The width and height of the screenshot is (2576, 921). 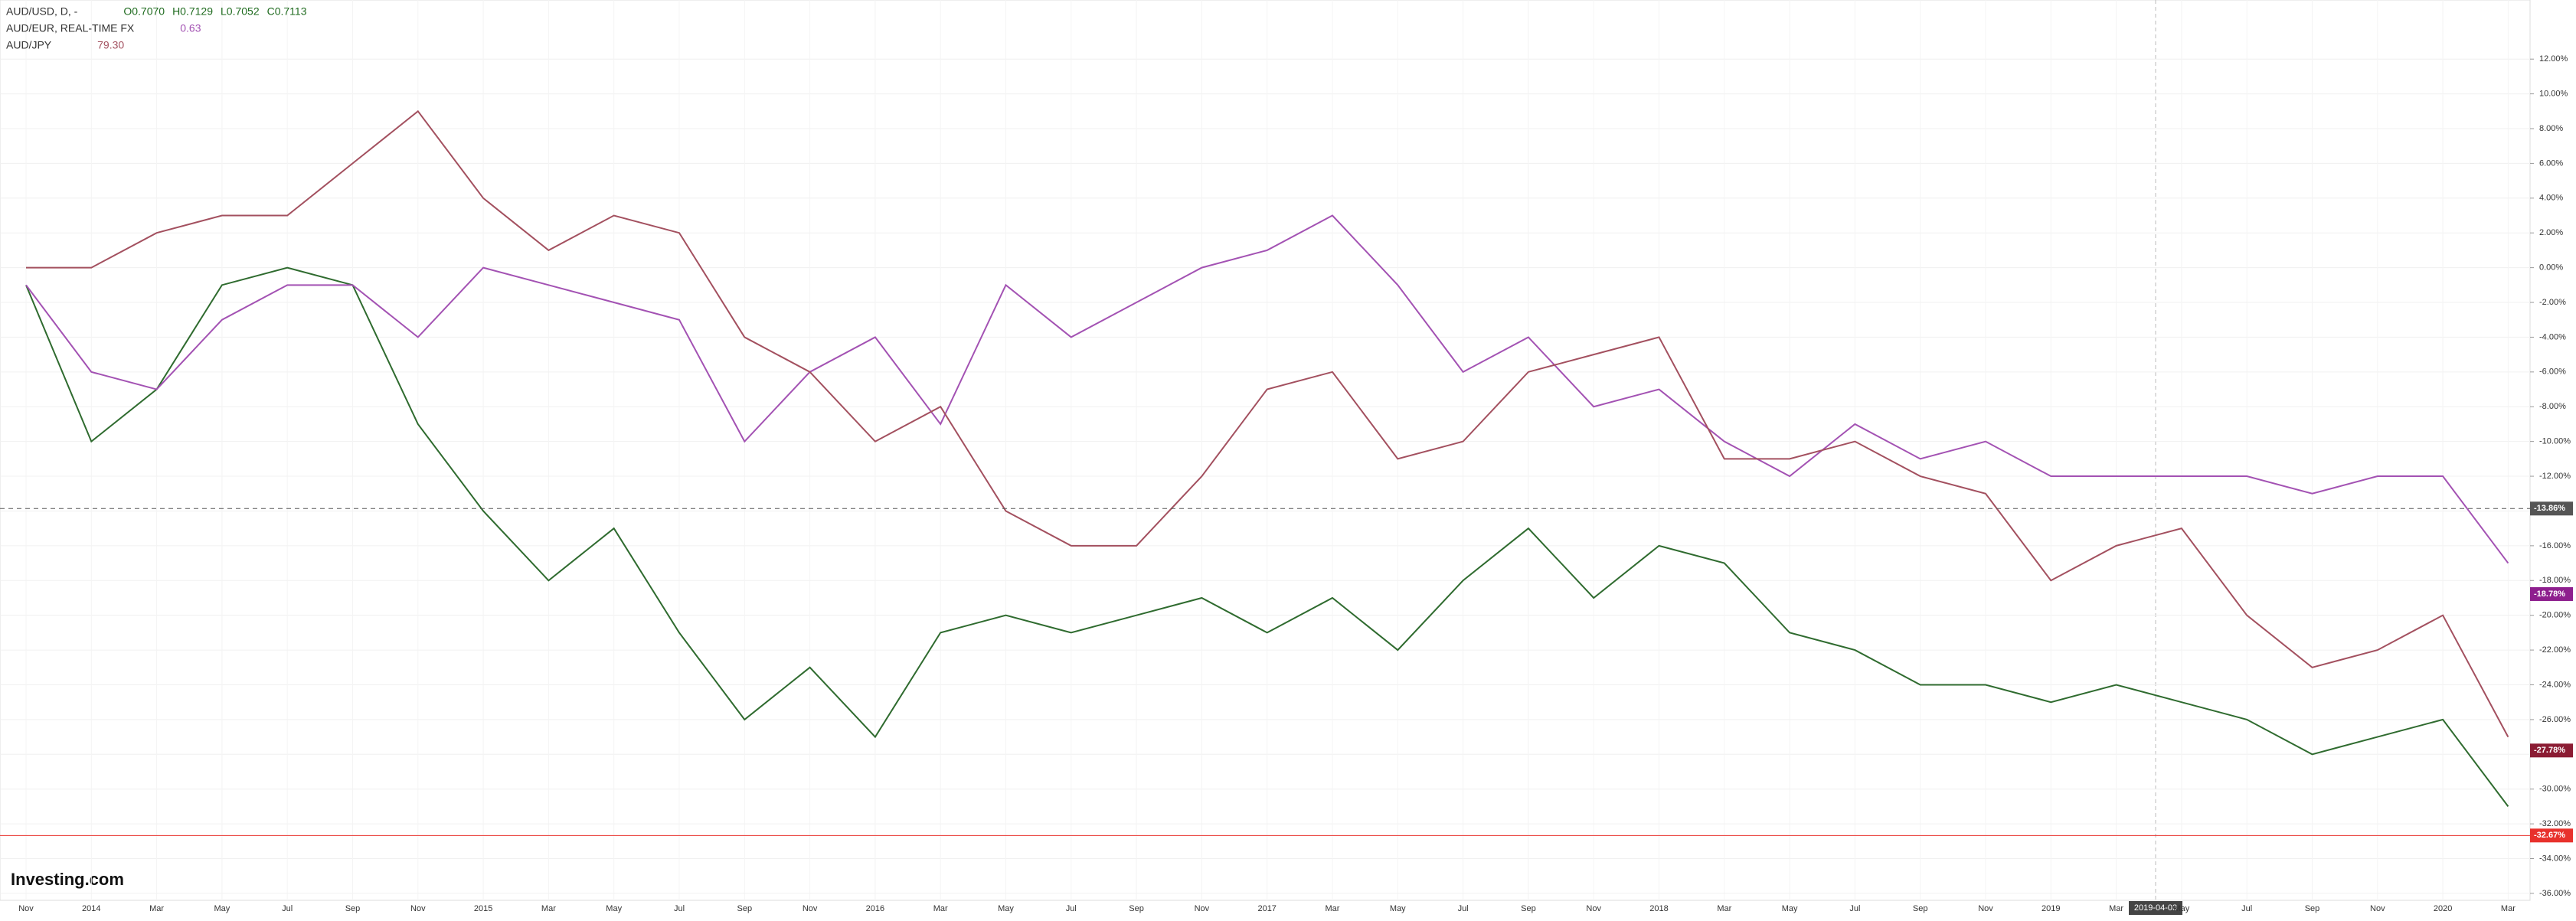 I want to click on legend-quote: H0.7129, so click(x=192, y=11).